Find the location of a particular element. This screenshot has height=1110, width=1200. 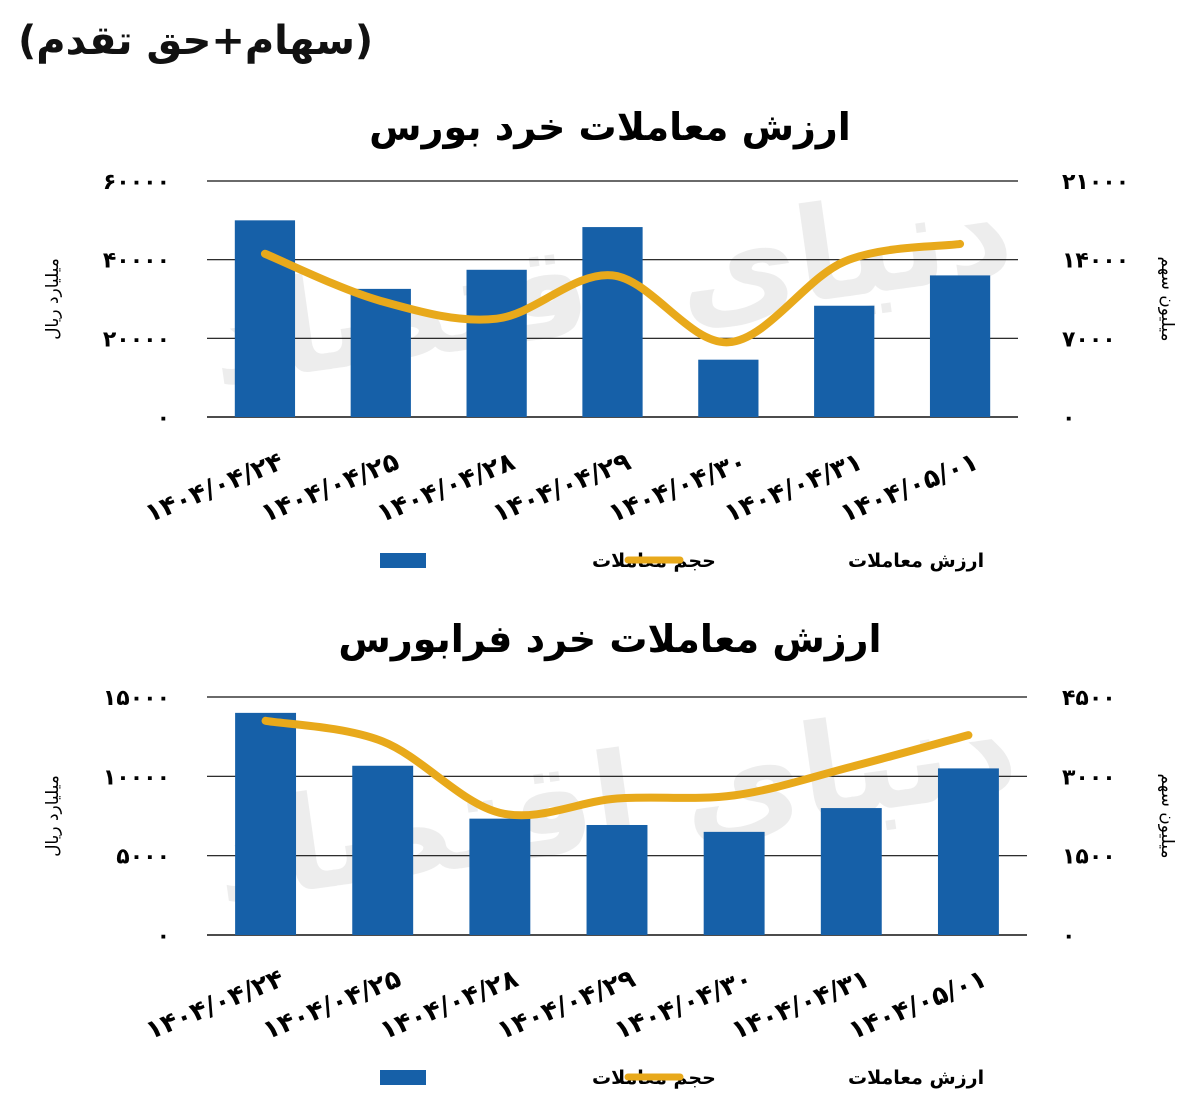

left-tick-label: ۴۰۰۰۰ is located at coordinates (136, 261).